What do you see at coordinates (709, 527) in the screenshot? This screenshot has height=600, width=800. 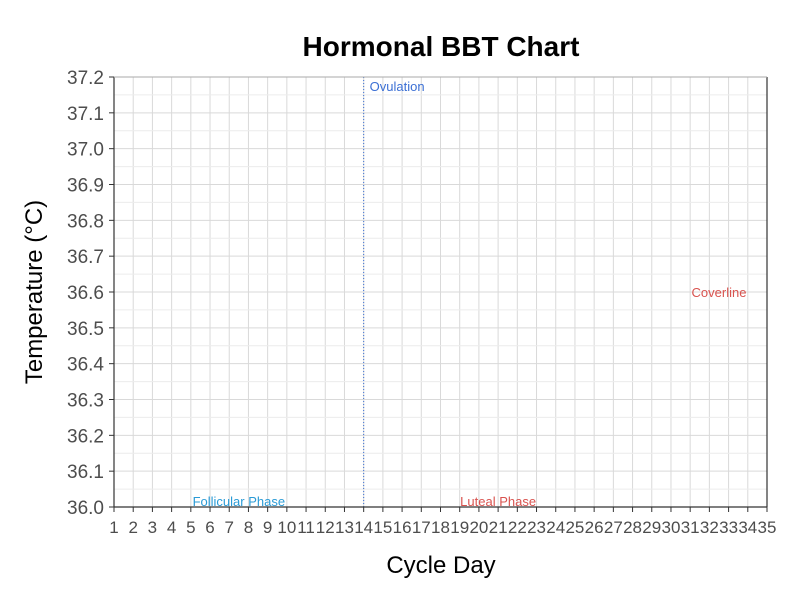 I see `x-tick-label: 32` at bounding box center [709, 527].